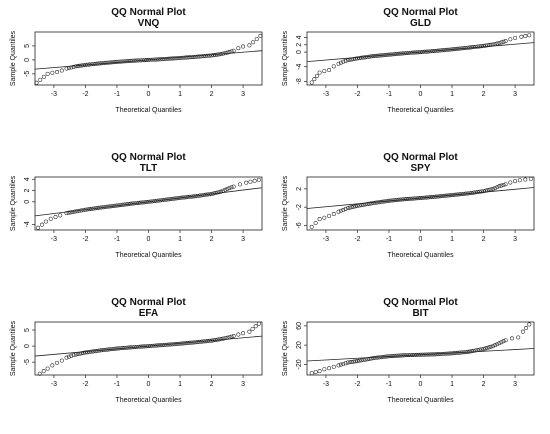  Describe the element at coordinates (326, 239) in the screenshot. I see `x-tick-label: -3` at that location.